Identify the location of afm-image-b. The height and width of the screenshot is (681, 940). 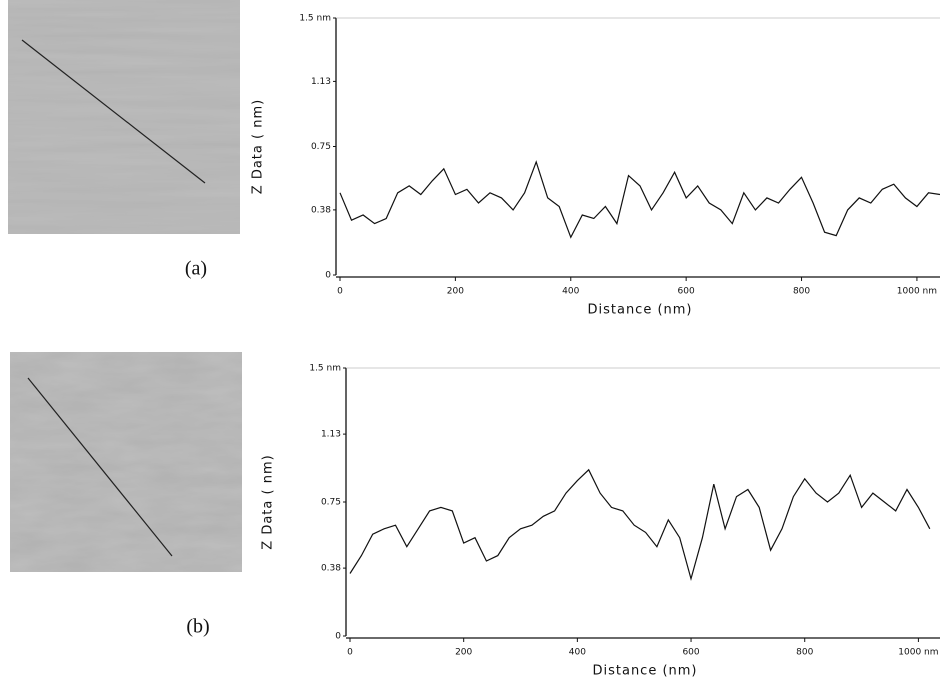
(126, 462).